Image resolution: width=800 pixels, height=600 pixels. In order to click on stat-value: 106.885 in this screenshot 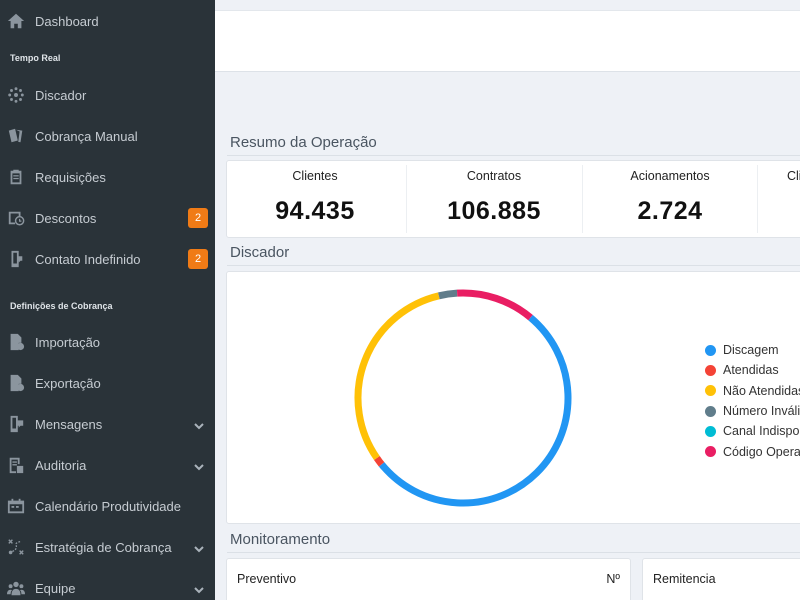, I will do `click(494, 211)`.